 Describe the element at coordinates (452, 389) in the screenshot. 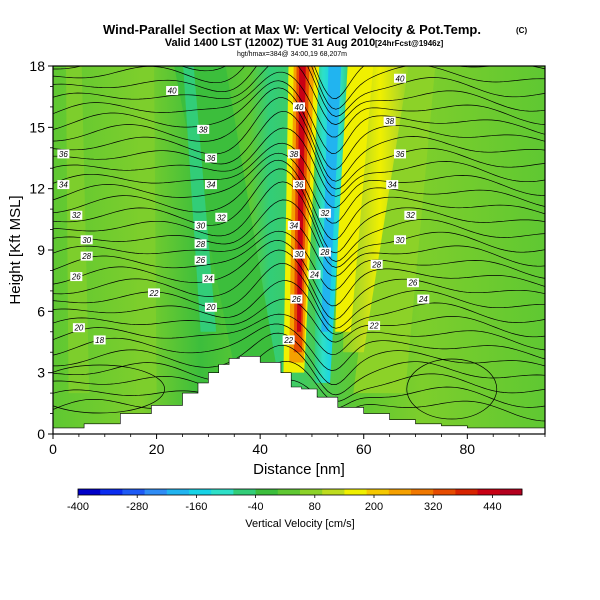

I see `isentrope-loop-east` at that location.